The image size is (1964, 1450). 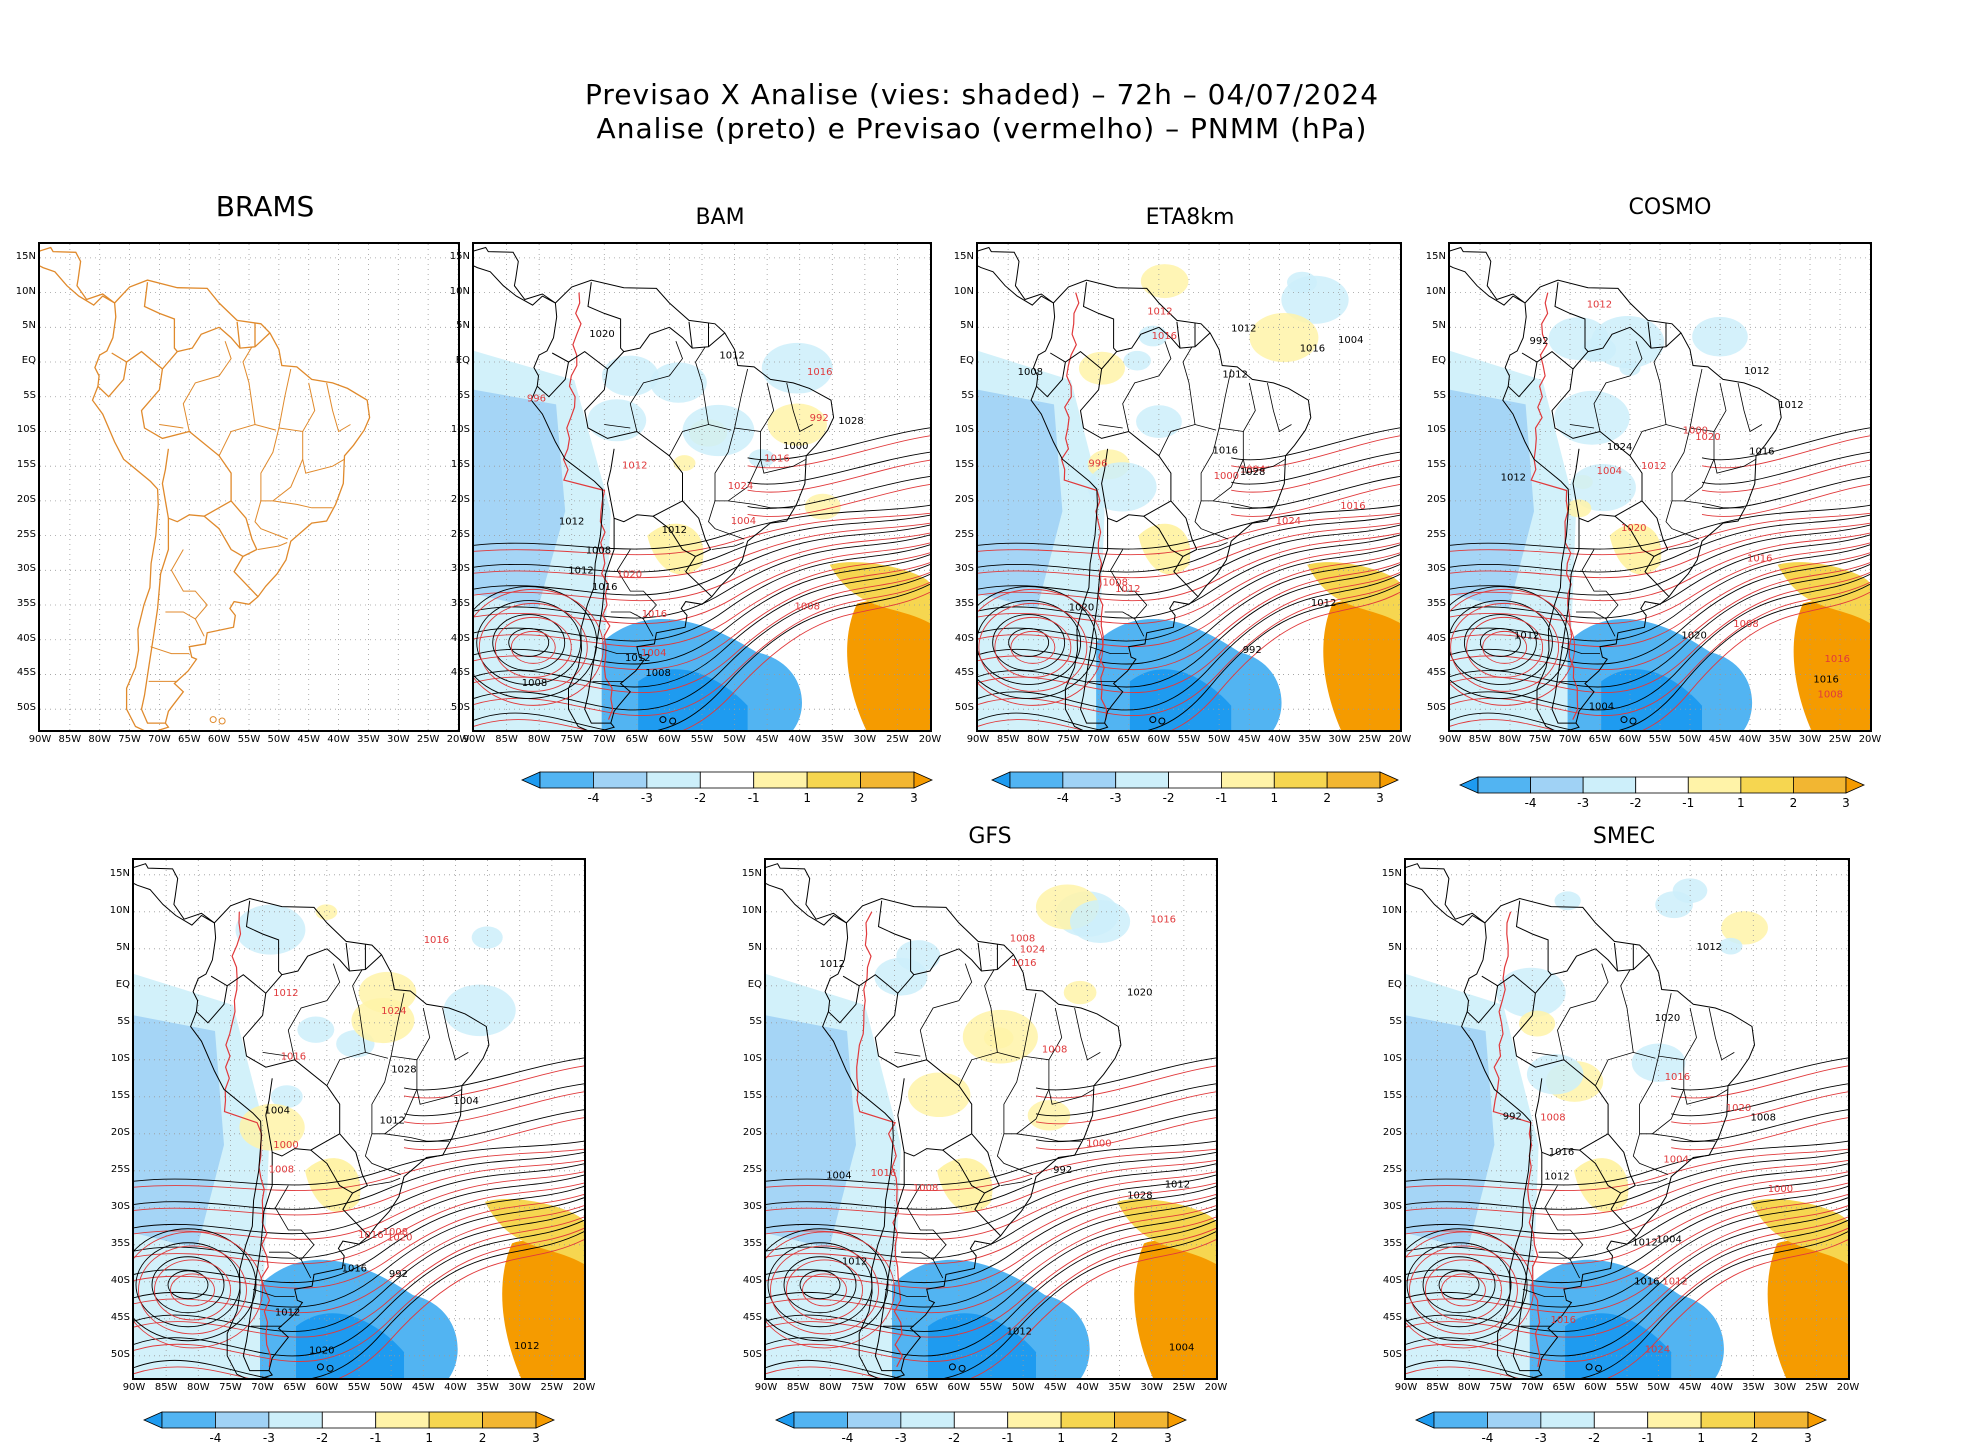 I want to click on contour-label: 1024, so click(x=1619, y=447).